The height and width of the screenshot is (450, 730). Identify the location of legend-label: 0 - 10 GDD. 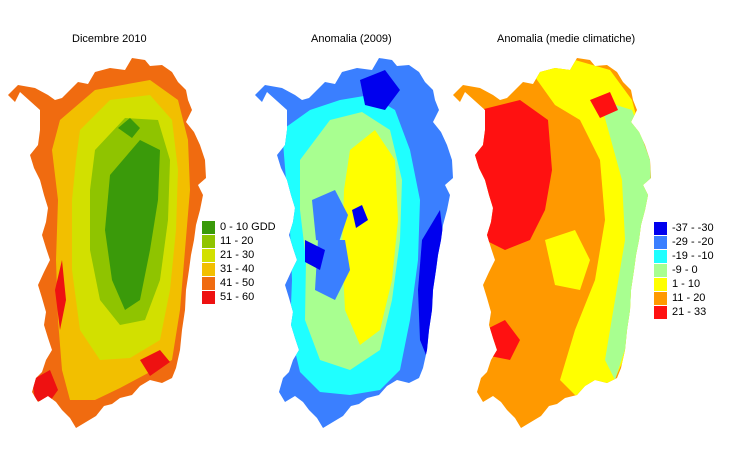
(248, 227).